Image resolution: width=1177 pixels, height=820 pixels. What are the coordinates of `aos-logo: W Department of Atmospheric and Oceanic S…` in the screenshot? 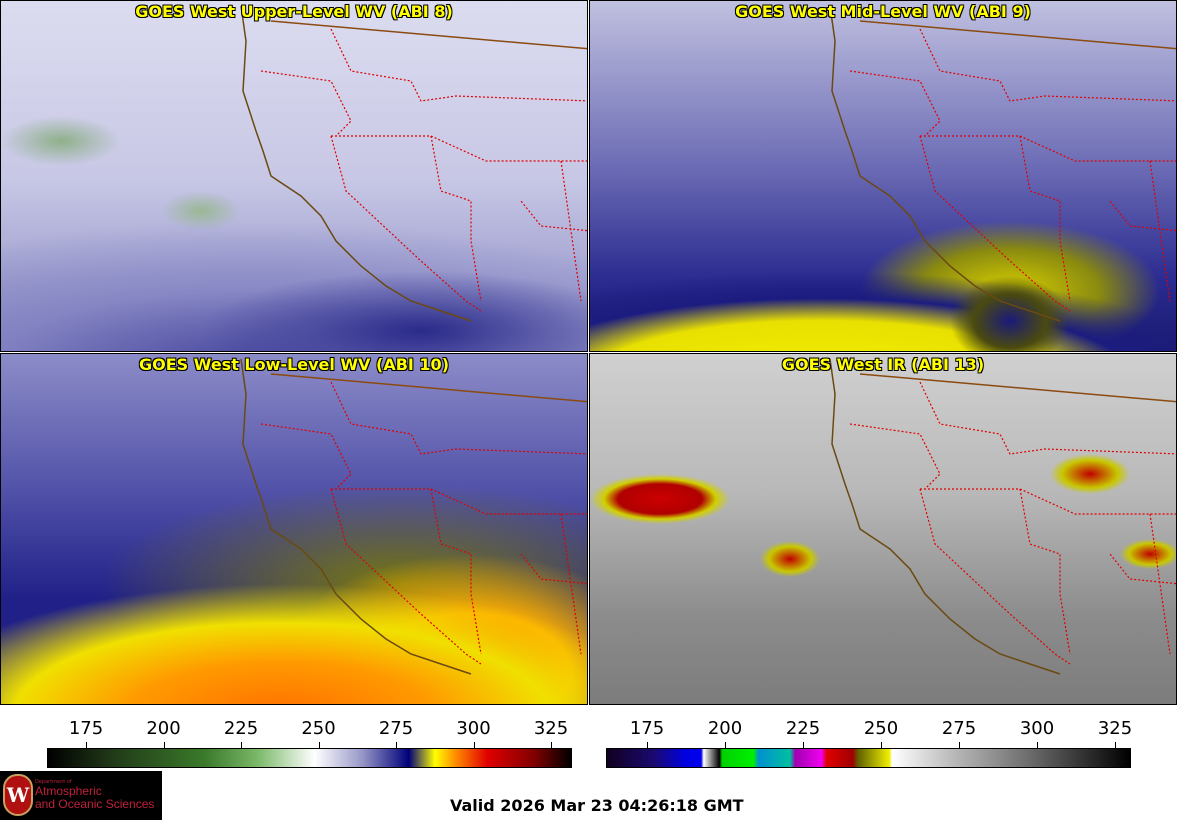 It's located at (81, 795).